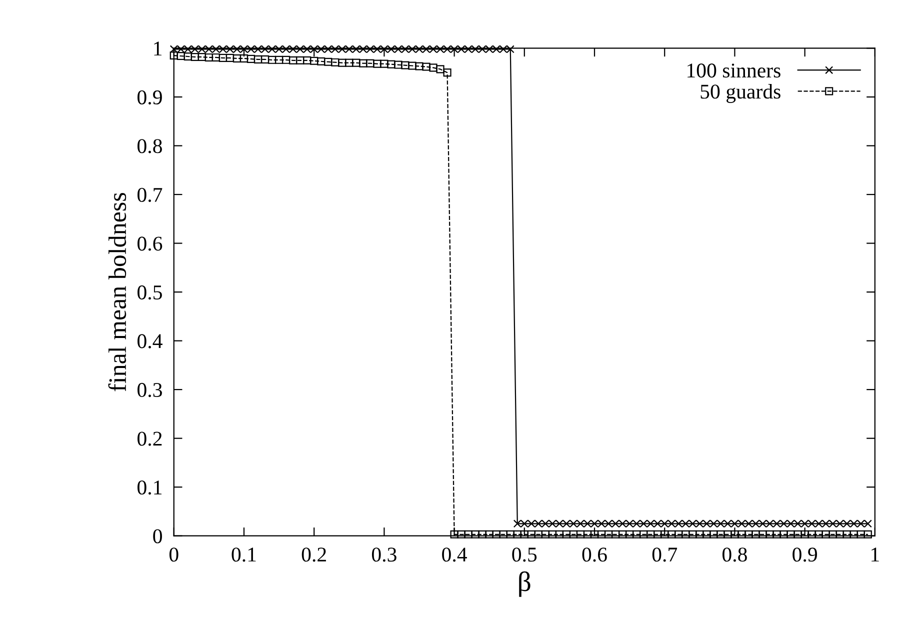 The width and height of the screenshot is (920, 626). What do you see at coordinates (524, 555) in the screenshot?
I see `x-tick-label: 0.5` at bounding box center [524, 555].